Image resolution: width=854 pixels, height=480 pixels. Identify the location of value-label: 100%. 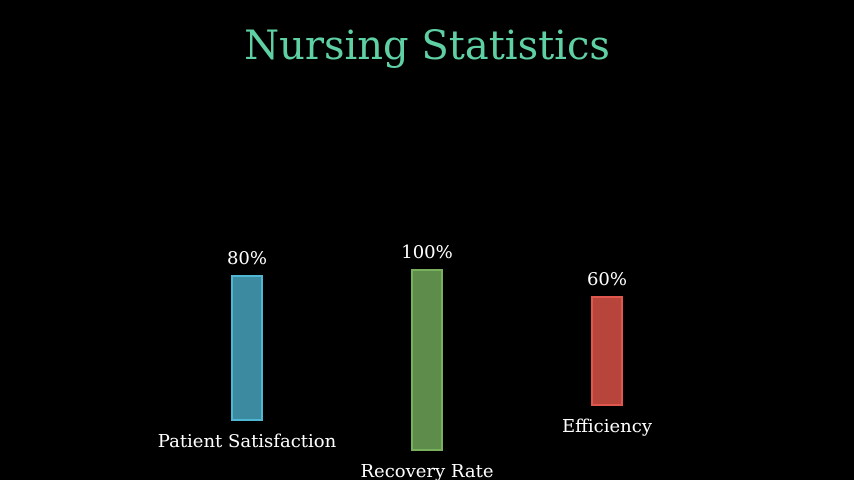
(426, 252).